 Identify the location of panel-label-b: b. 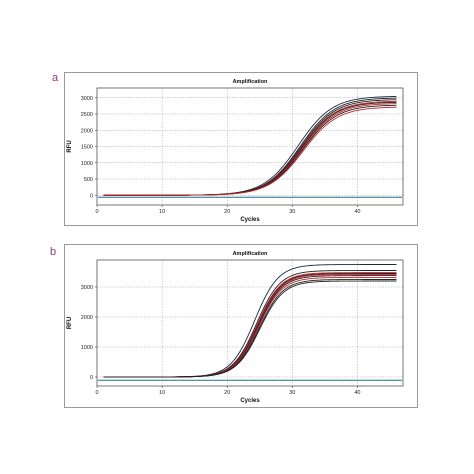
(53, 252).